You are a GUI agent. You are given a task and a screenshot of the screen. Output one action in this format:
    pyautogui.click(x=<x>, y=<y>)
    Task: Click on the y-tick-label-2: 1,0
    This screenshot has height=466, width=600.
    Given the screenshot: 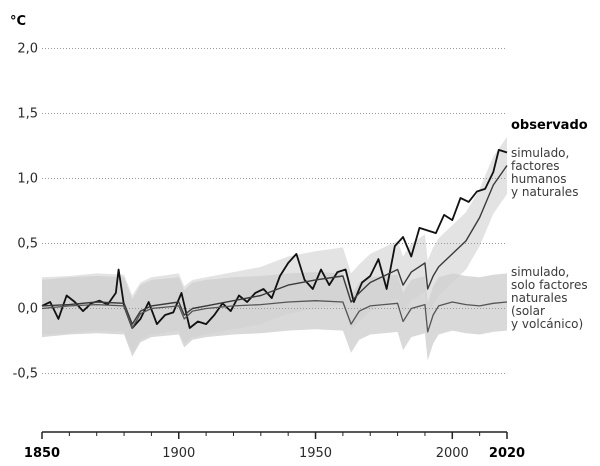 What is the action you would take?
    pyautogui.click(x=27, y=179)
    